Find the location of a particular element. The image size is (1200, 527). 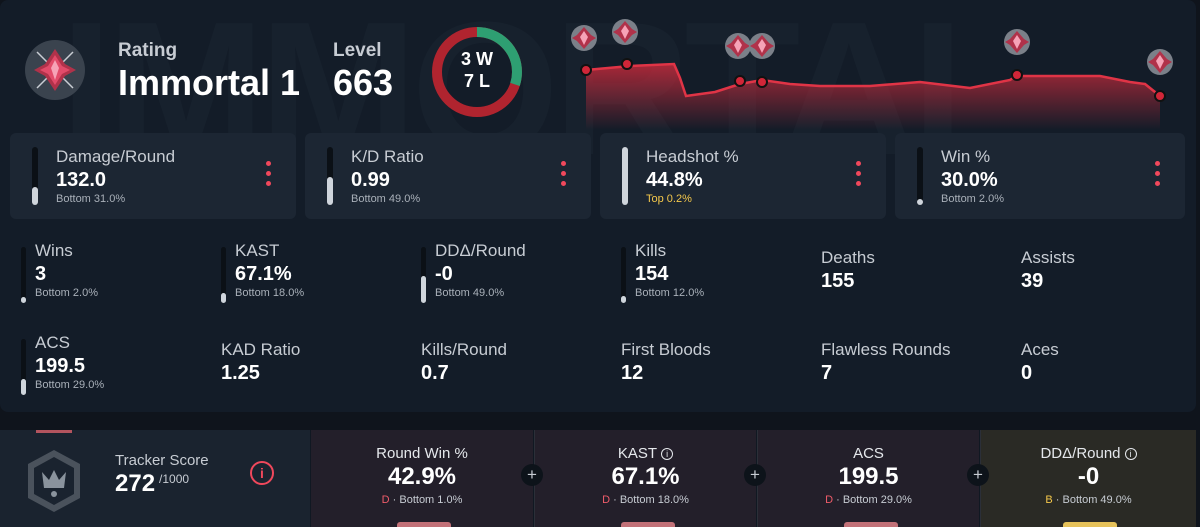

tracker-score-value: 272/1000 is located at coordinates (152, 484).